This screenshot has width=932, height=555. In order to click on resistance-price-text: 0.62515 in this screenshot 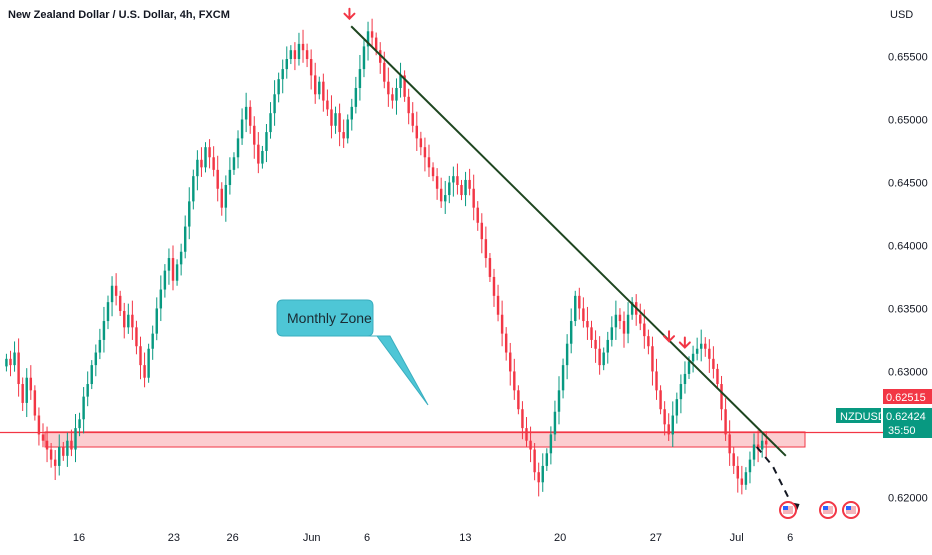, I will do `click(906, 398)`.